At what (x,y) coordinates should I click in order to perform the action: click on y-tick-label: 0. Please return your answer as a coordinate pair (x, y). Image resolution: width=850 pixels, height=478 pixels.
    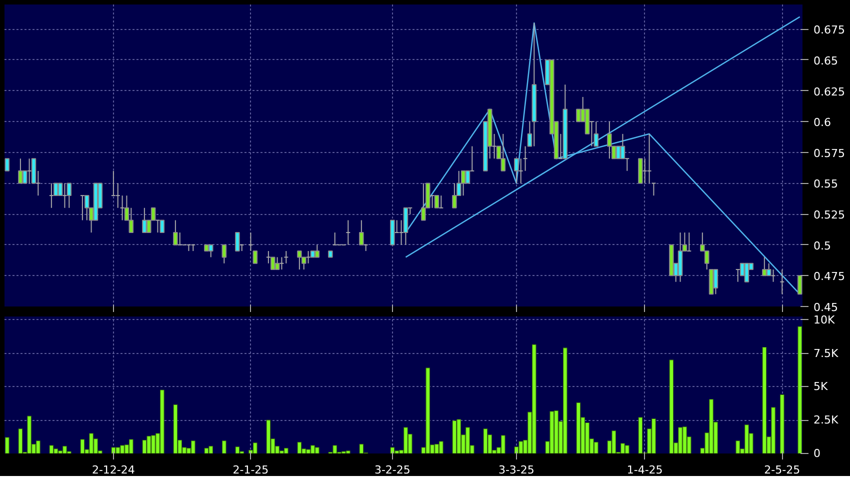
    Looking at the image, I should click on (817, 453).